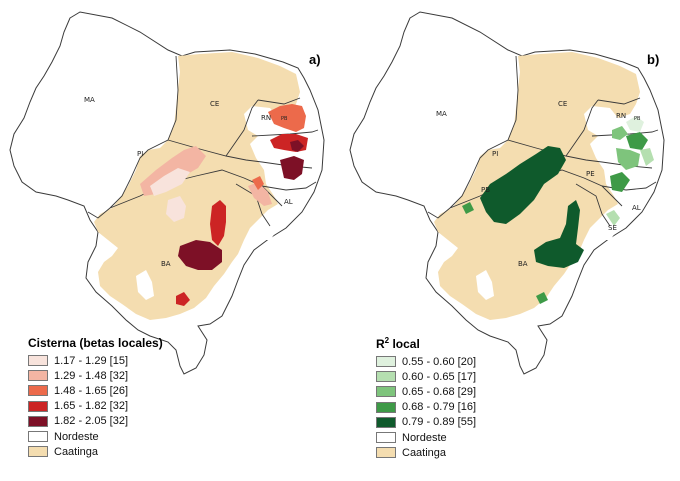  Describe the element at coordinates (439, 361) in the screenshot. I see `legend-label: 0.55 - 0.60 [20]` at that location.